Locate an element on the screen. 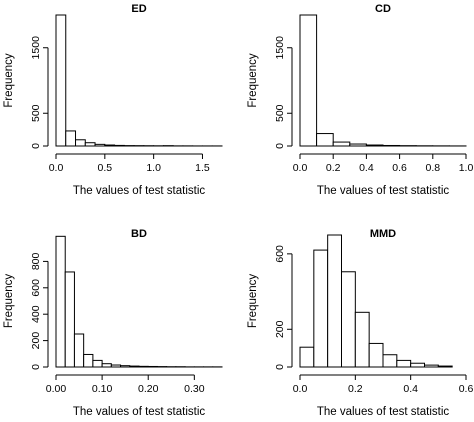 The image size is (474, 422). chart-2-y-tick-label-0: 0 is located at coordinates (36, 367).